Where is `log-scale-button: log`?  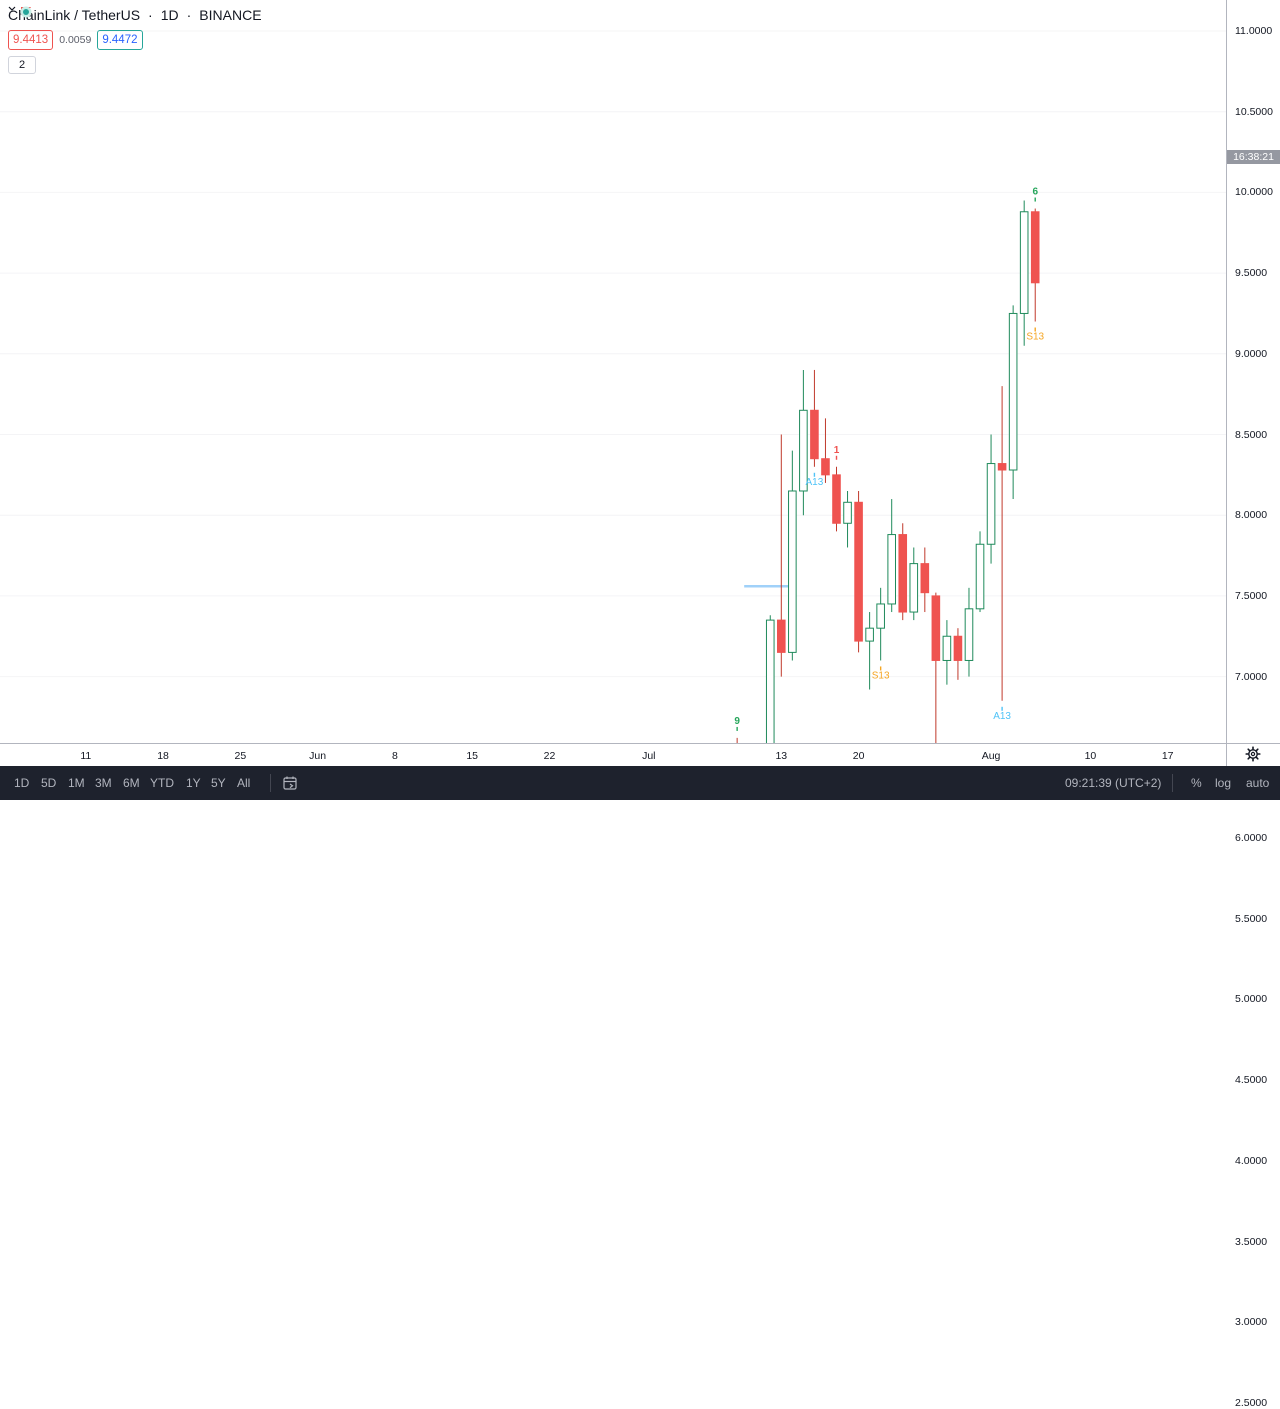 log-scale-button: log is located at coordinates (1223, 783).